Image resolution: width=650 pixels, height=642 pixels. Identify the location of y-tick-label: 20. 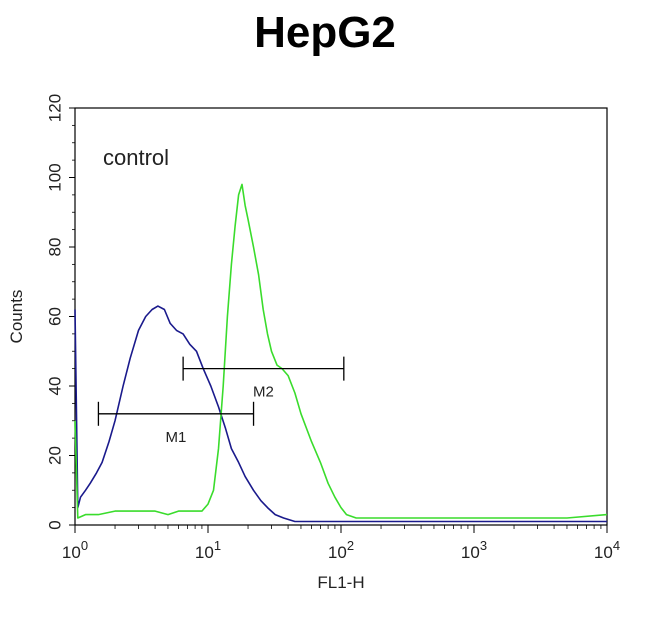
(55, 455).